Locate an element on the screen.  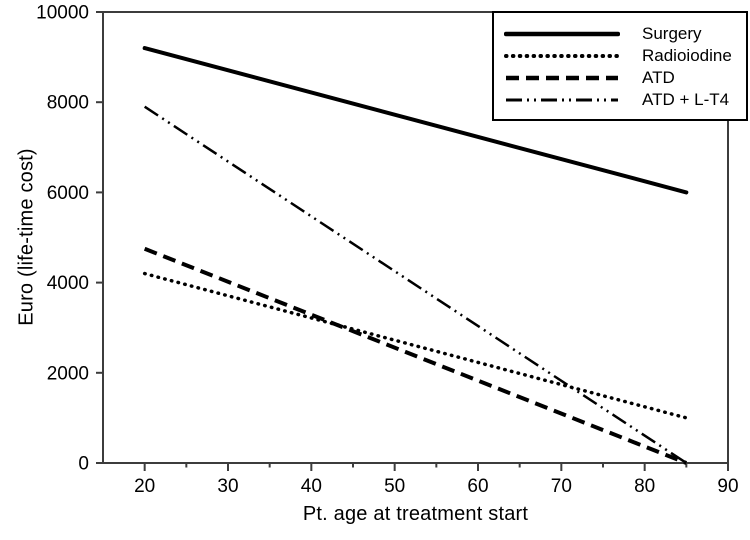
x-tick-label: 20 is located at coordinates (144, 486).